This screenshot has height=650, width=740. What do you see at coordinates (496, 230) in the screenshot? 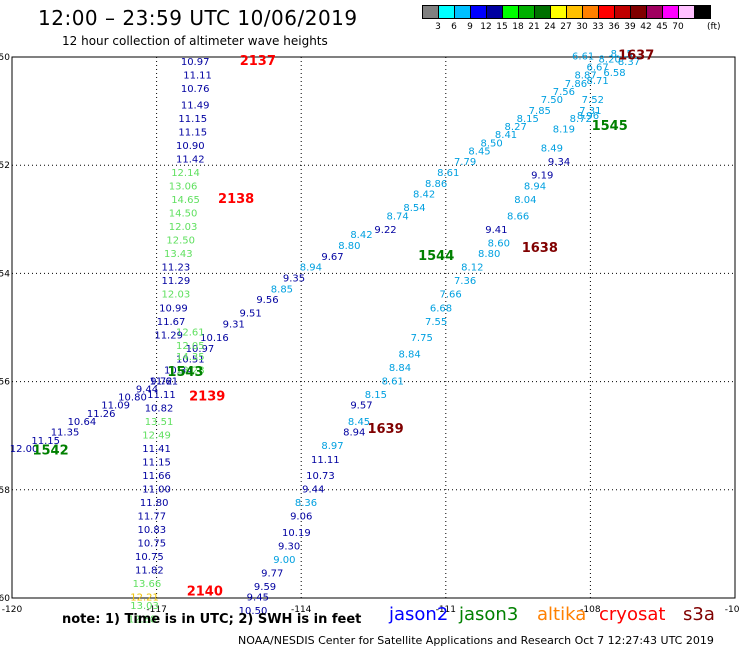
I see `wave-height-value: 9.41` at bounding box center [496, 230].